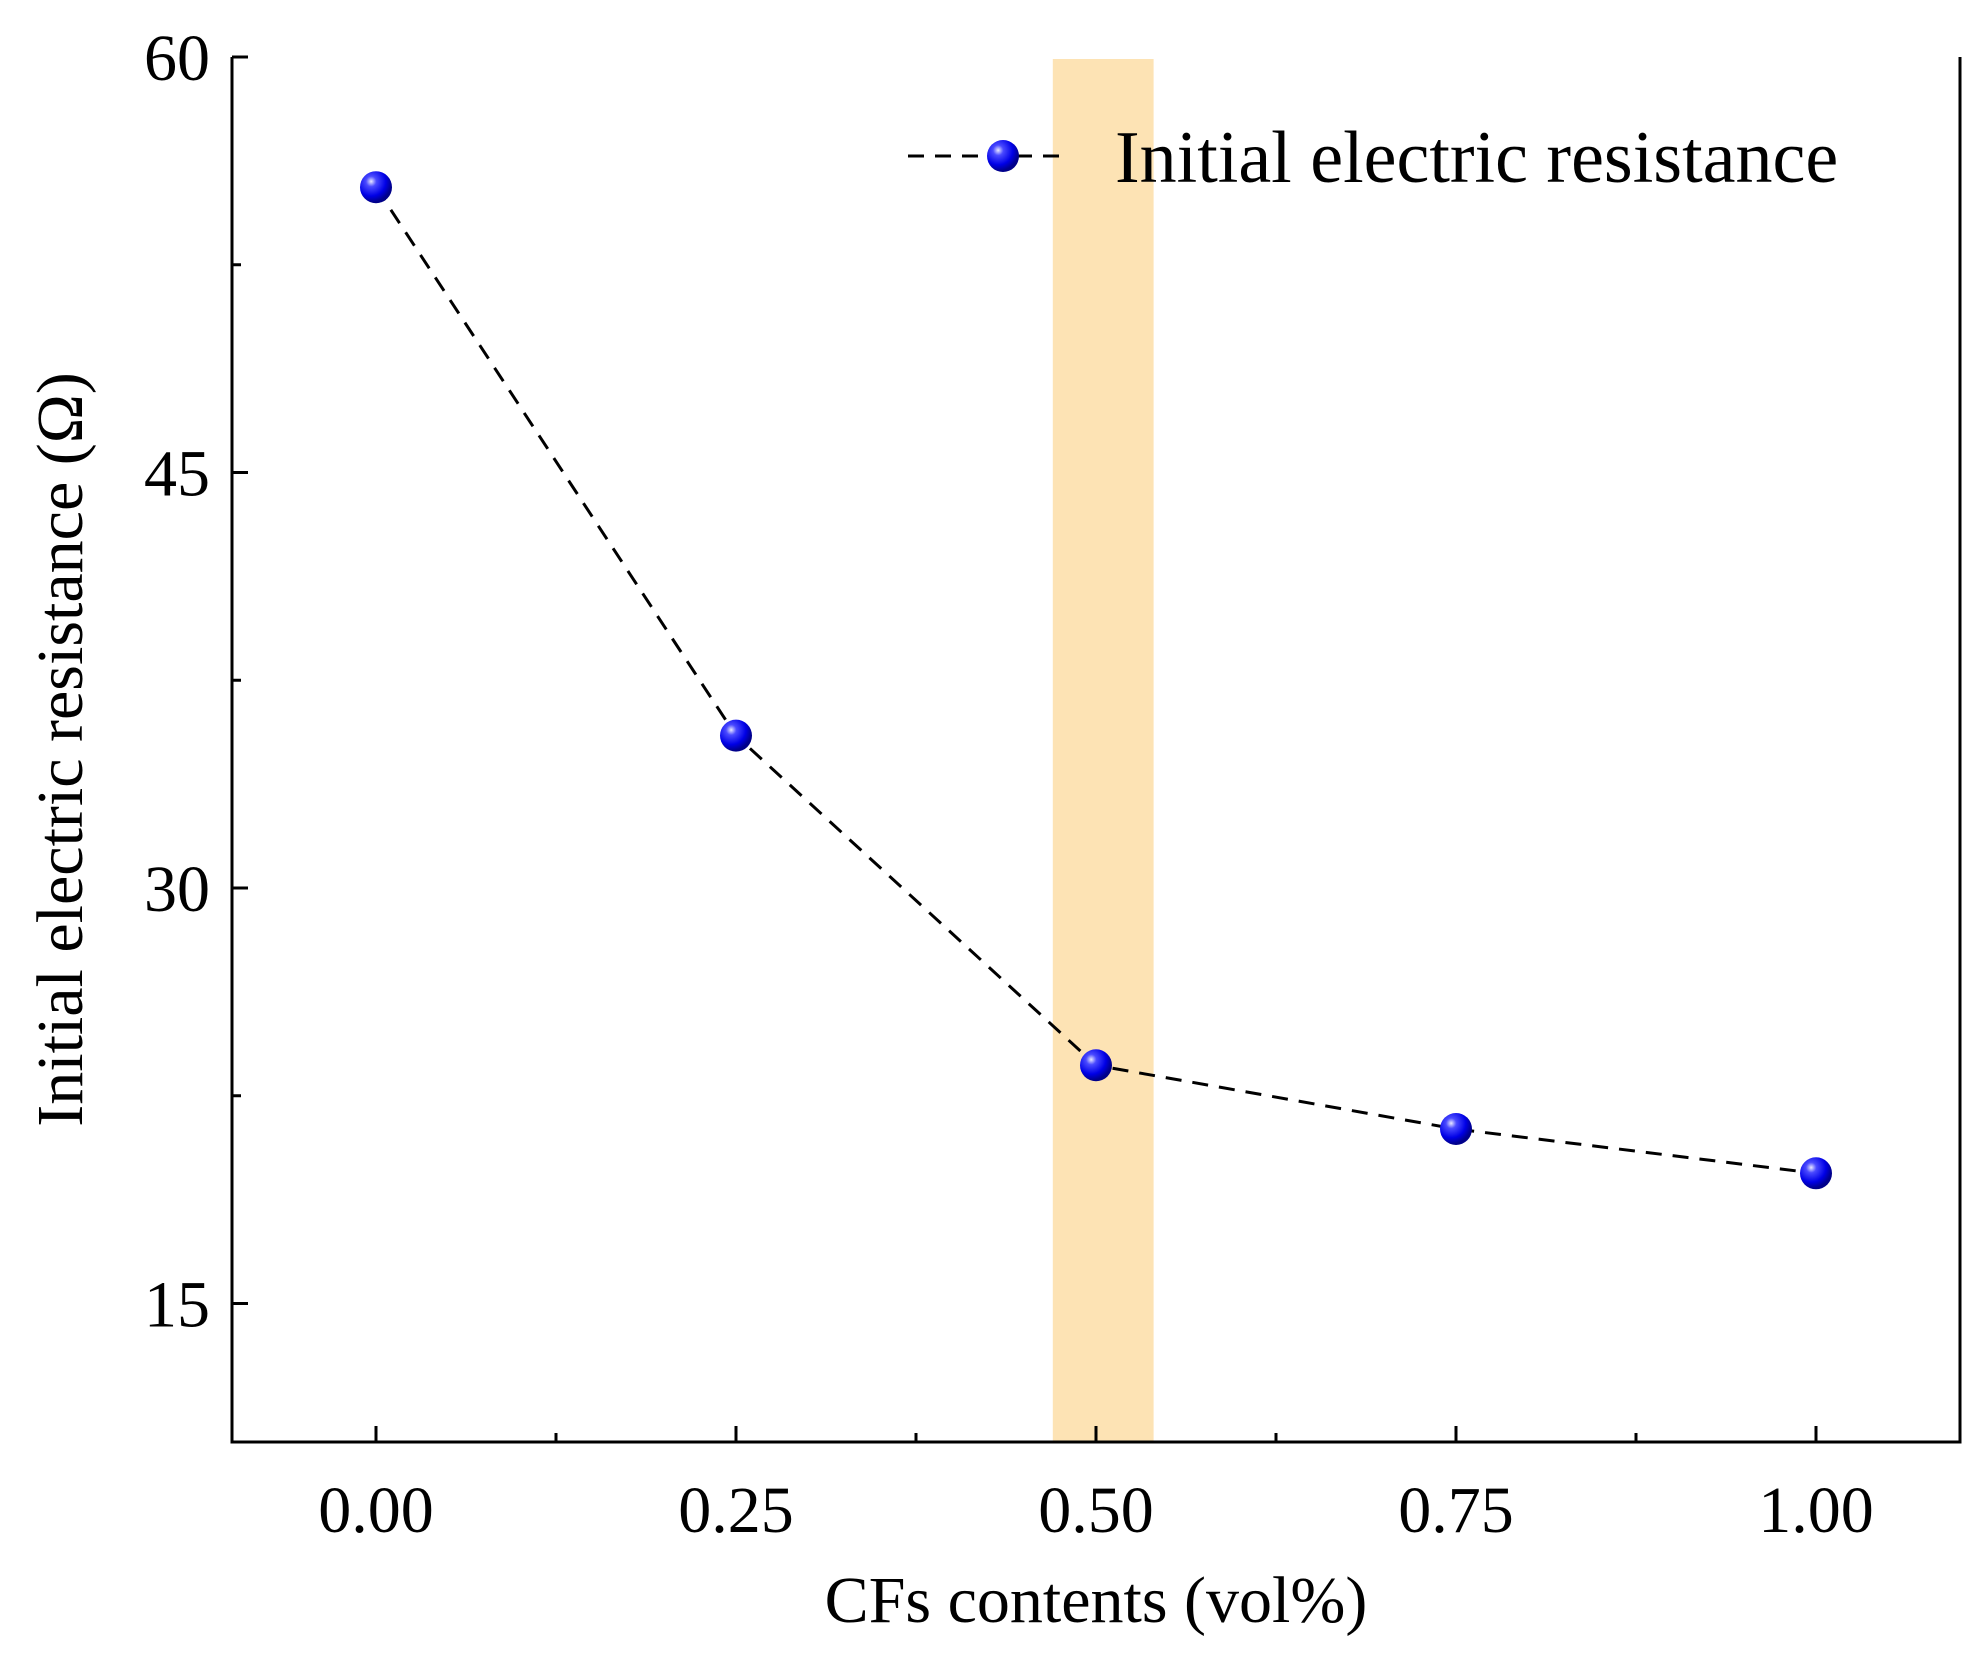 The width and height of the screenshot is (1980, 1658). I want to click on legend-label: Initial electric resistance, so click(1476, 158).